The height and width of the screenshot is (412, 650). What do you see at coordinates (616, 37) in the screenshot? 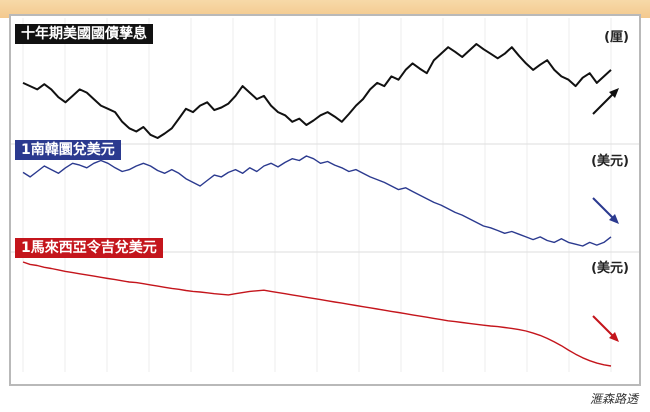
I see `unit-label-treasury: (厘)` at bounding box center [616, 37].